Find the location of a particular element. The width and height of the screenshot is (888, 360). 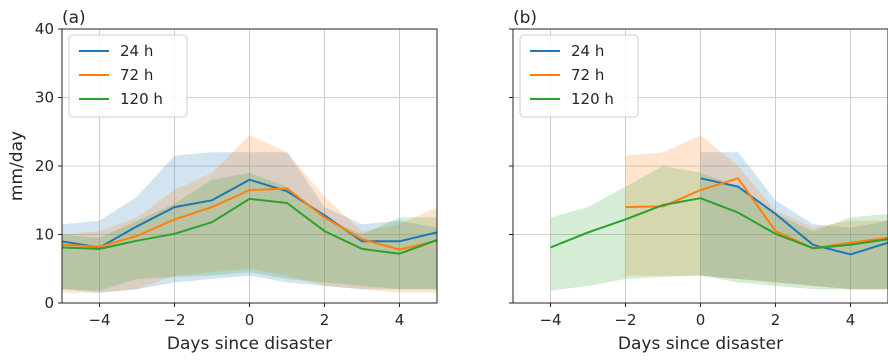

y-tick-label: 0 is located at coordinates (49, 303).